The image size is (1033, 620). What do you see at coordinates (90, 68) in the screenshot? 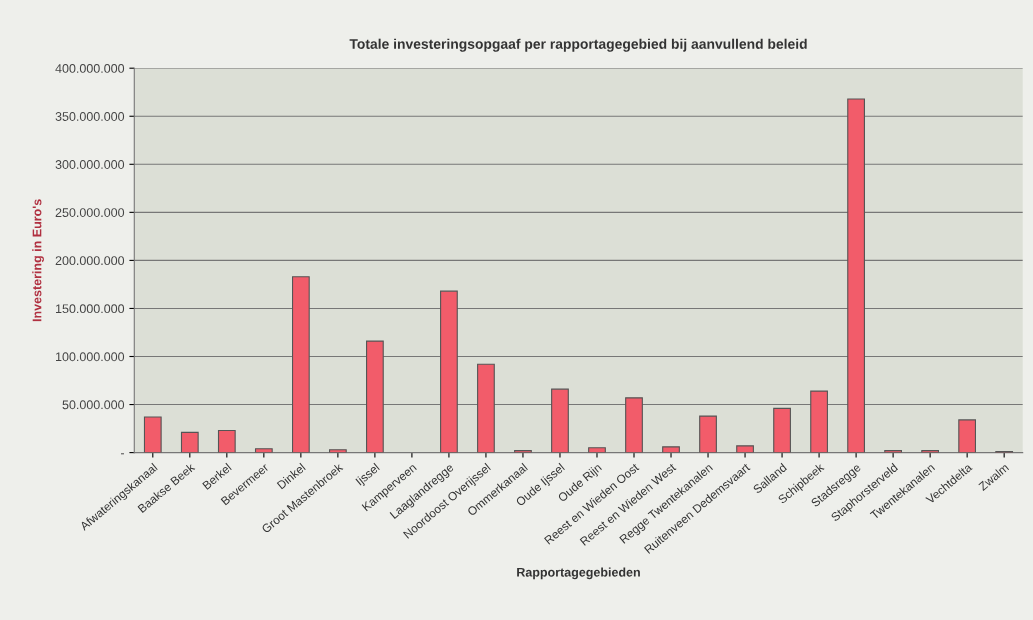
I see `y-tick-label: 400.000.000` at bounding box center [90, 68].